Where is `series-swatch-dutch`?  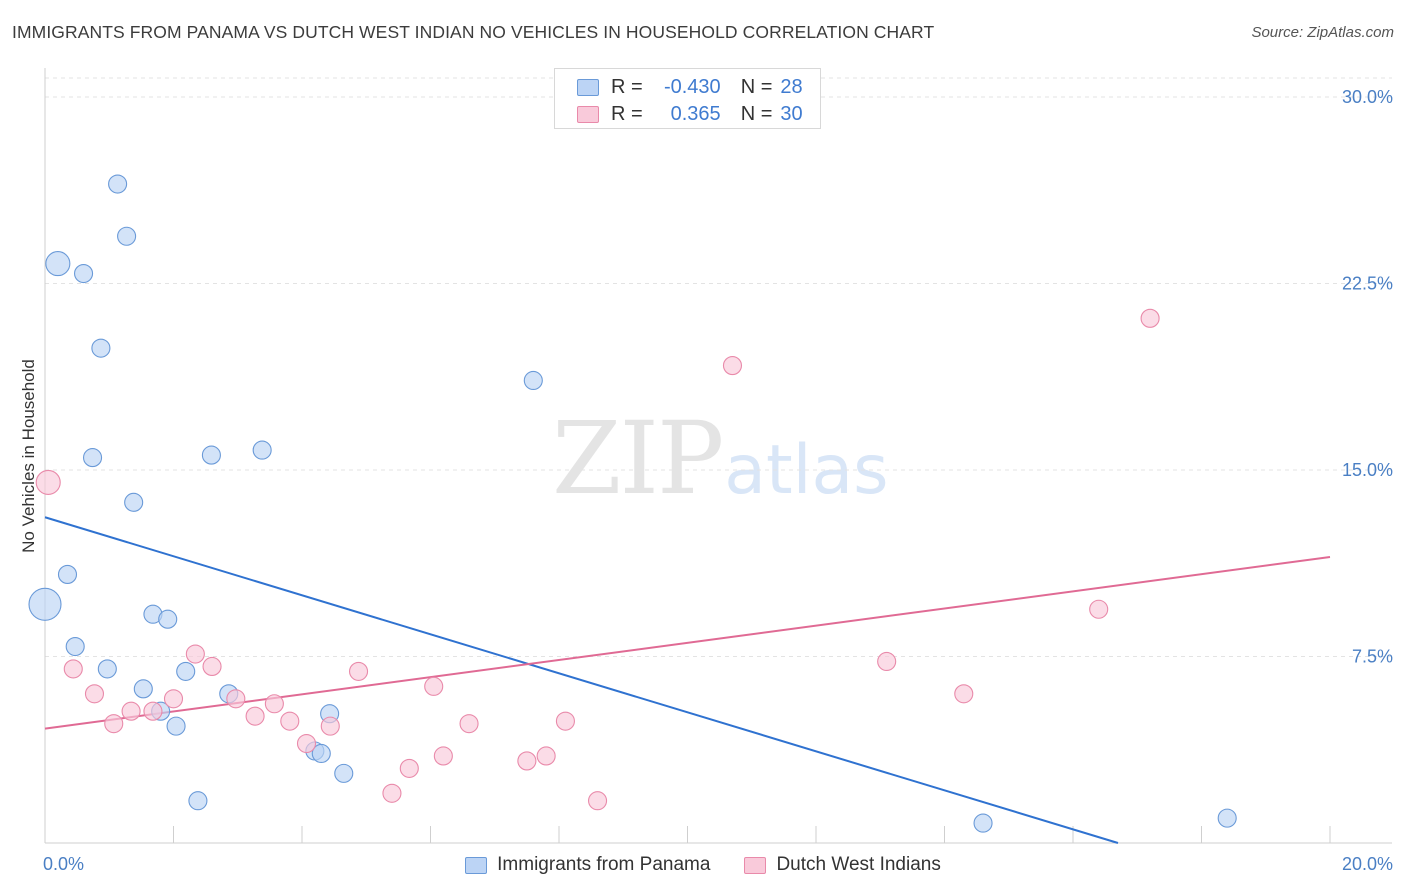
series-swatch-dutch is located at coordinates (755, 865).